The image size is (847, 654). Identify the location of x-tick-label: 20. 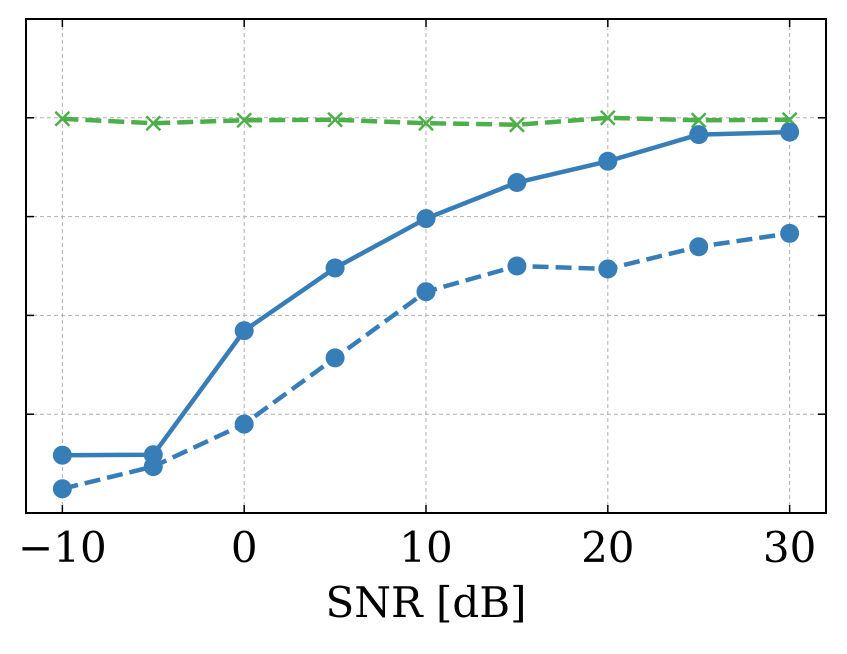
(607, 547).